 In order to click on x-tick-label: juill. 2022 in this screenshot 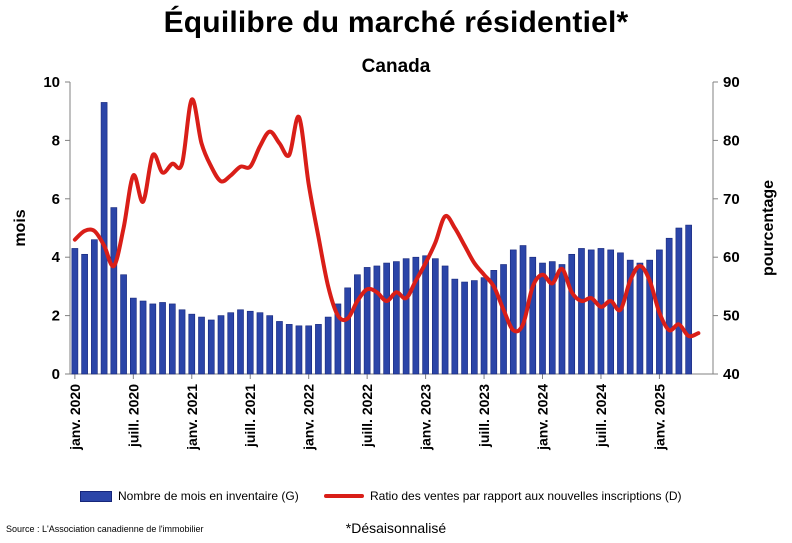, I will do `click(367, 416)`.